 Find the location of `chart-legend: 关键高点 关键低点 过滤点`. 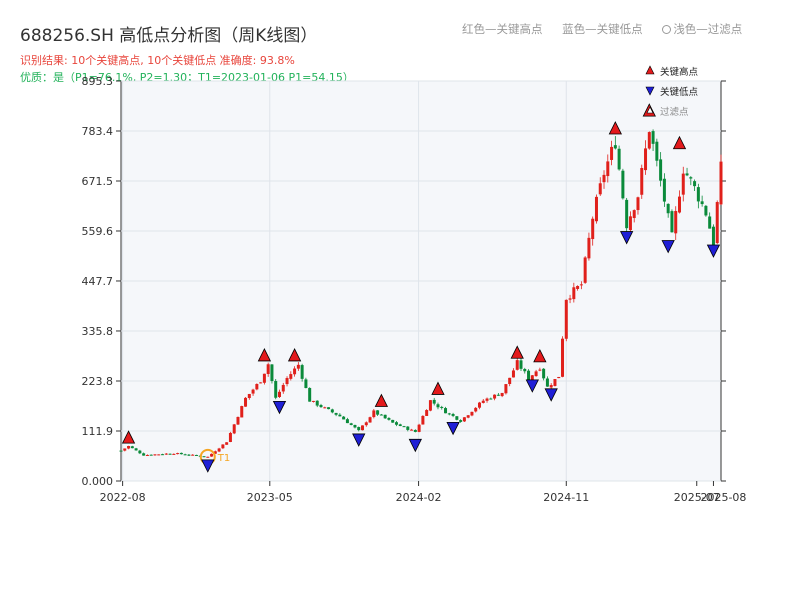

chart-legend: 关键高点 关键低点 过滤点 is located at coordinates (672, 91).